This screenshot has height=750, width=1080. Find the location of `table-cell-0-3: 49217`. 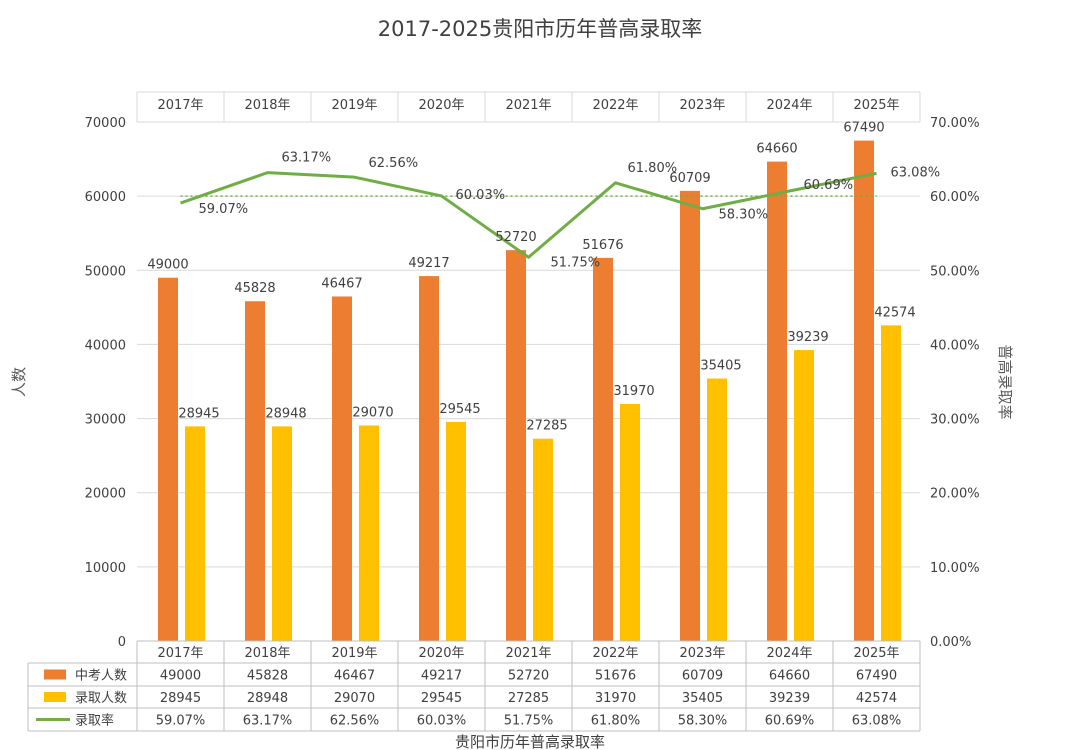

table-cell-0-3: 49217 is located at coordinates (441, 676).